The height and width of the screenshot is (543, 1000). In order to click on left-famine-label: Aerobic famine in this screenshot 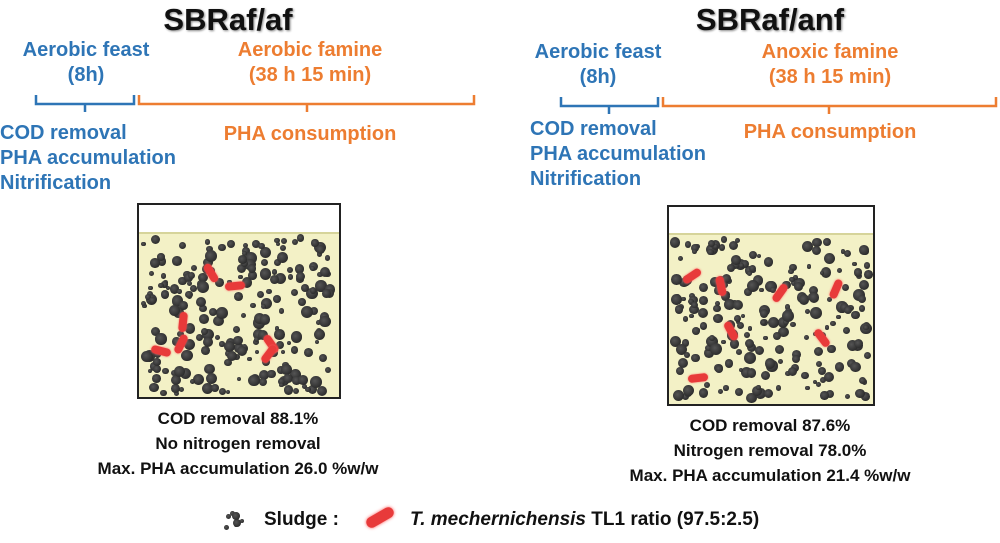, I will do `click(310, 50)`.